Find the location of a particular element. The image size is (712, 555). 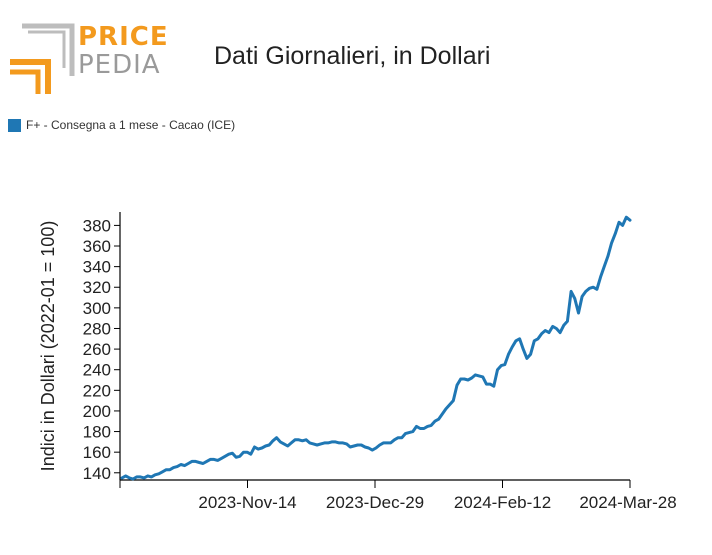

logo-mark-icon is located at coordinates (42, 58).